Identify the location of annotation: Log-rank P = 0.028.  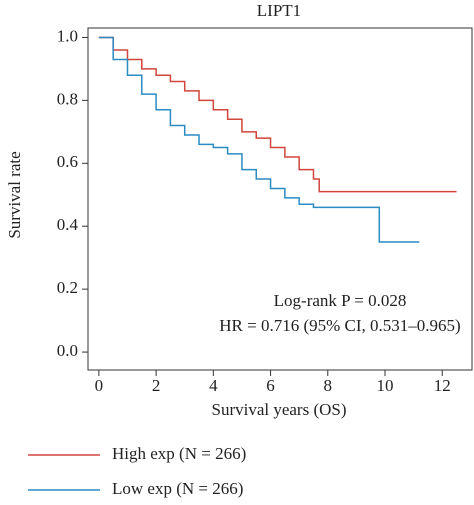
(340, 300).